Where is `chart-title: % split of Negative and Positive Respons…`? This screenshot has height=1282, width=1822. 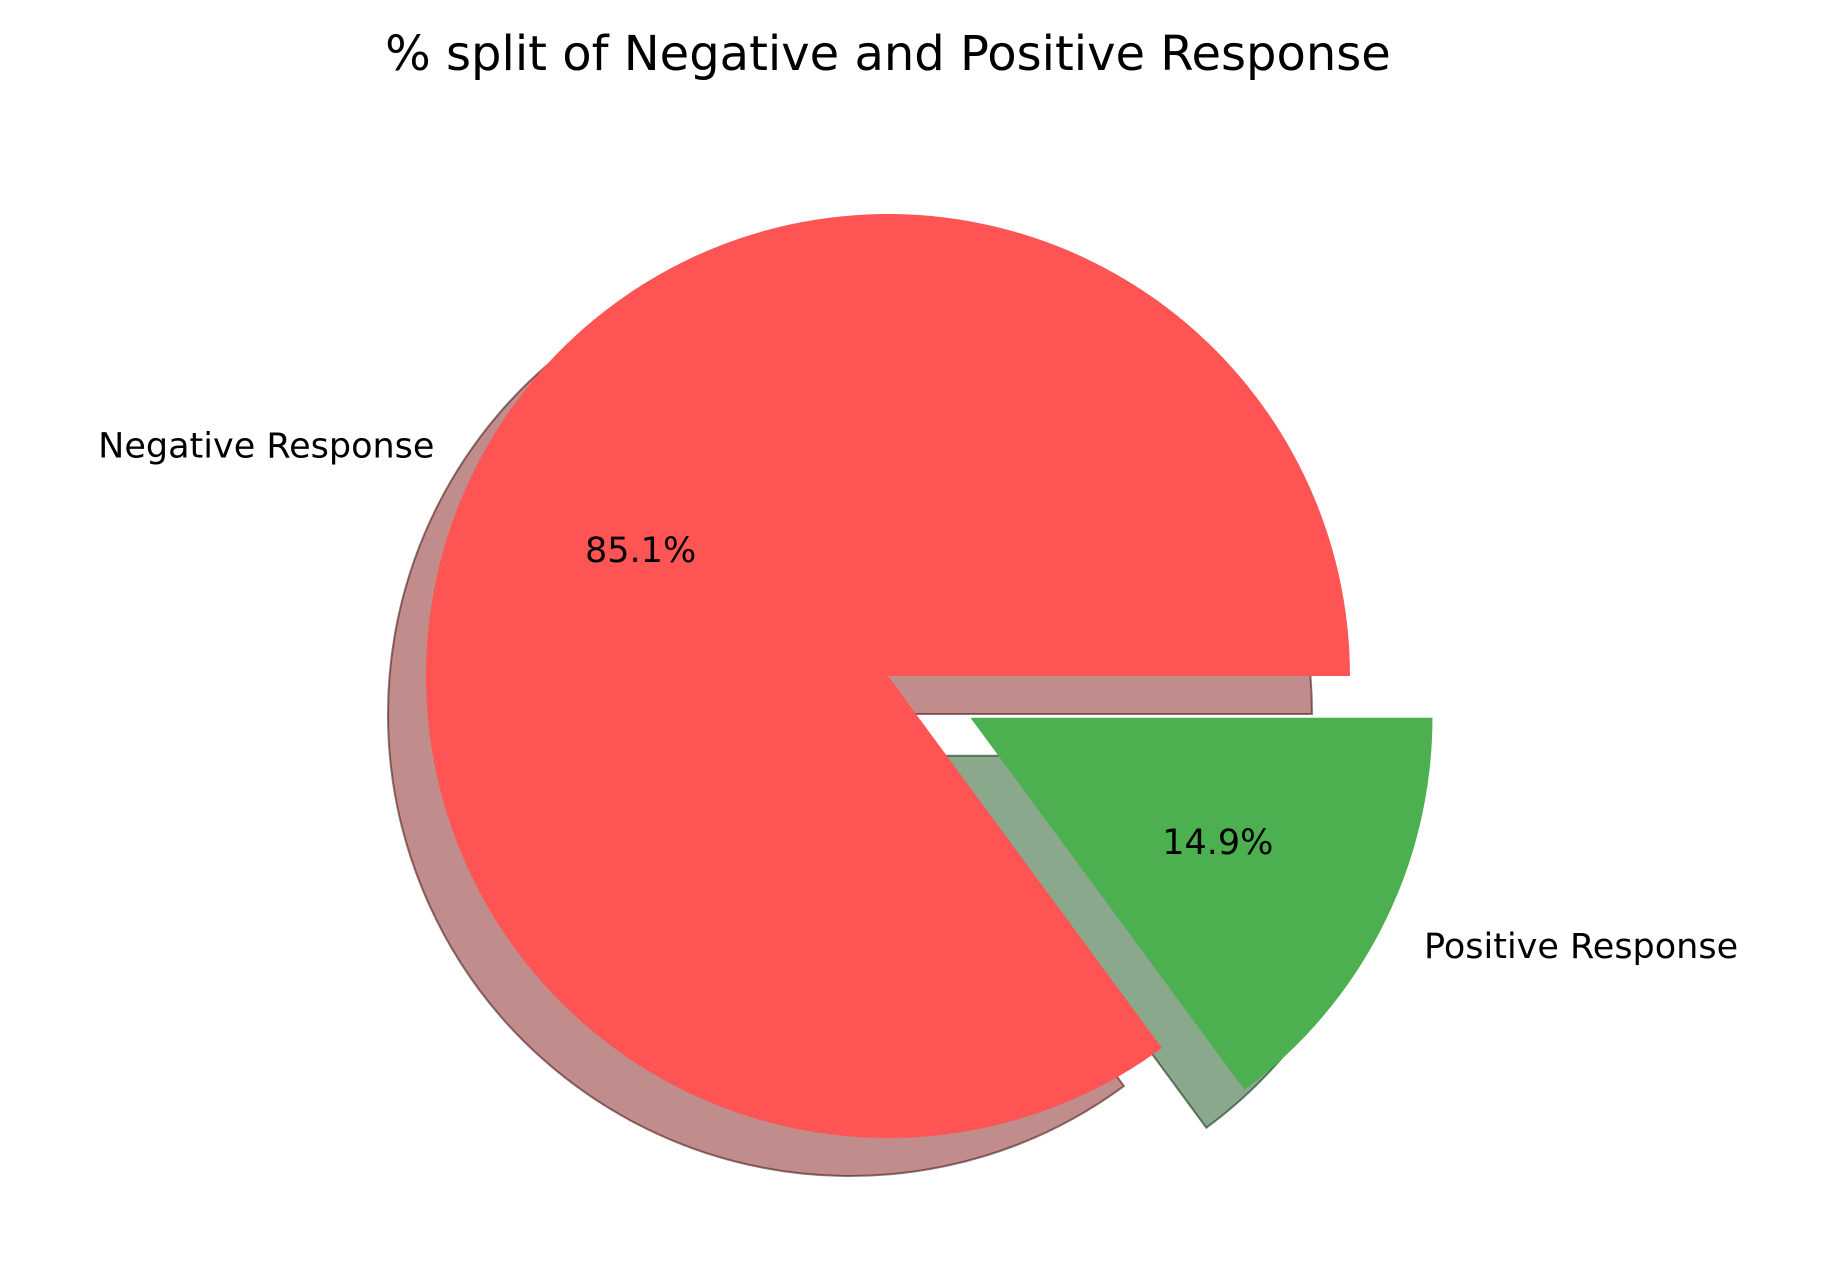 chart-title: % split of Negative and Positive Respons… is located at coordinates (888, 54).